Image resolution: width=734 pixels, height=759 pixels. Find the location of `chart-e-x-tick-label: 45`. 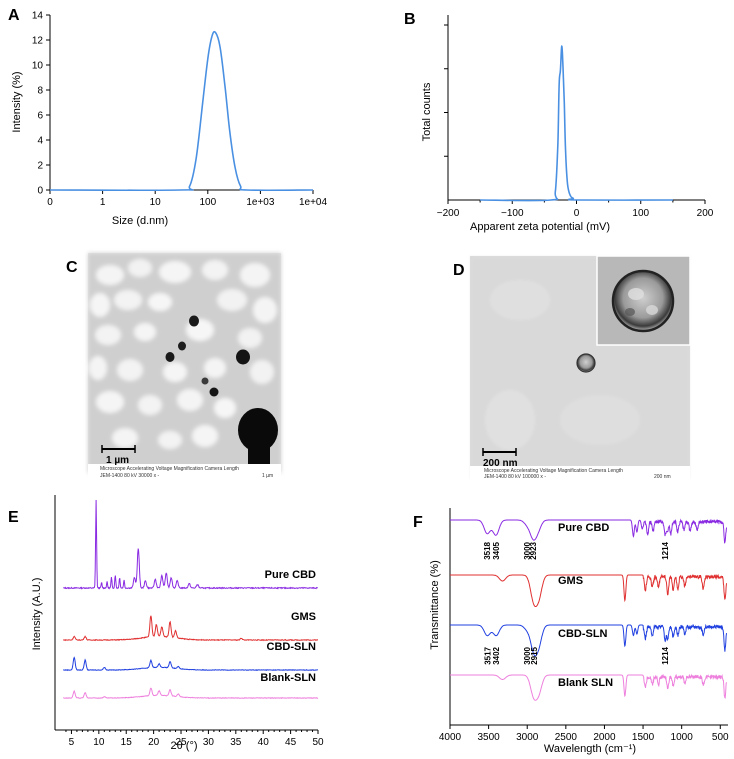

chart-e-x-tick-label: 45 is located at coordinates (291, 742).